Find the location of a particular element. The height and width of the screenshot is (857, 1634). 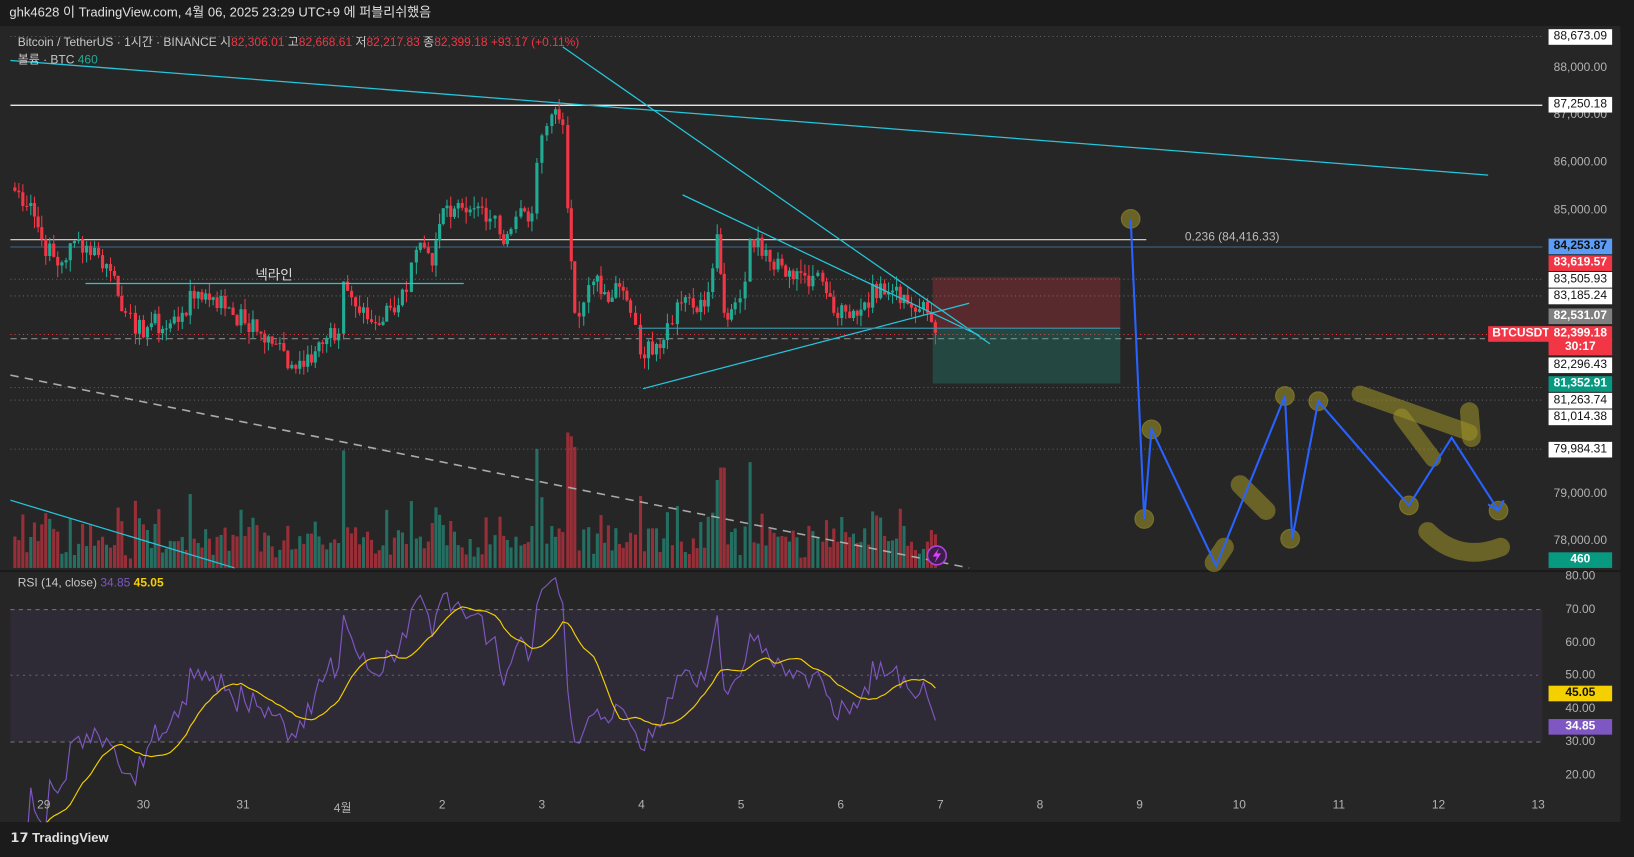

tradingview-logo: 𝟭𝟳 TradingView is located at coordinates (59, 838).